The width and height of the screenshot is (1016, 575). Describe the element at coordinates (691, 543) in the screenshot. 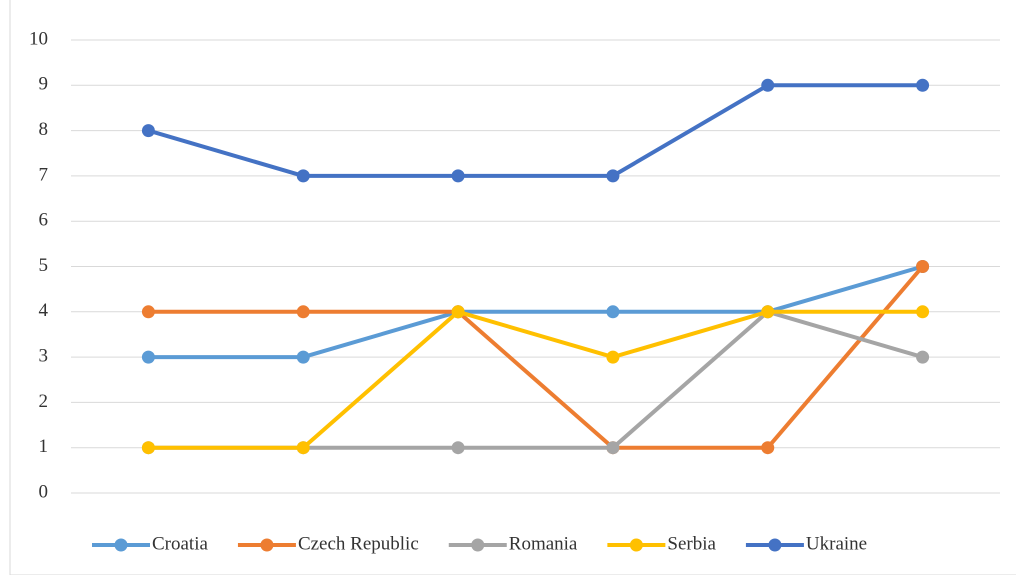

I see `legend-label: Serbia` at that location.